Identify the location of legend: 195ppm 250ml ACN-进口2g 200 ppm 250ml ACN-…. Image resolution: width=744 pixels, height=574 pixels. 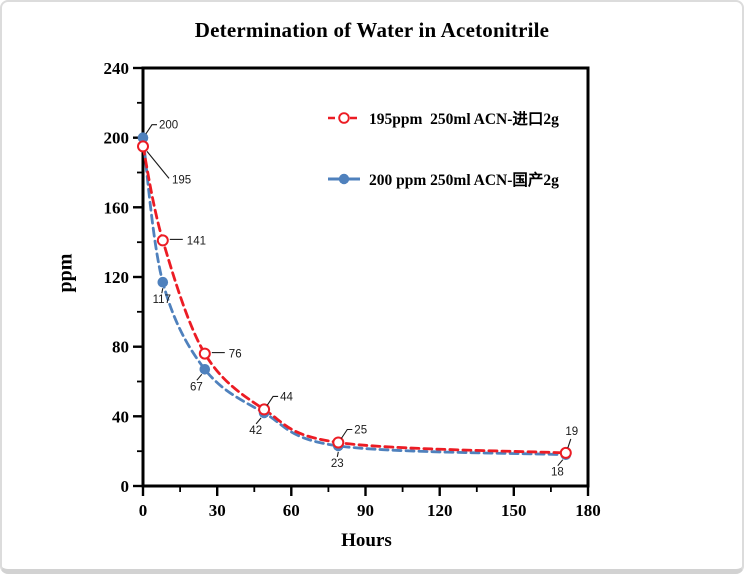
(442, 148).